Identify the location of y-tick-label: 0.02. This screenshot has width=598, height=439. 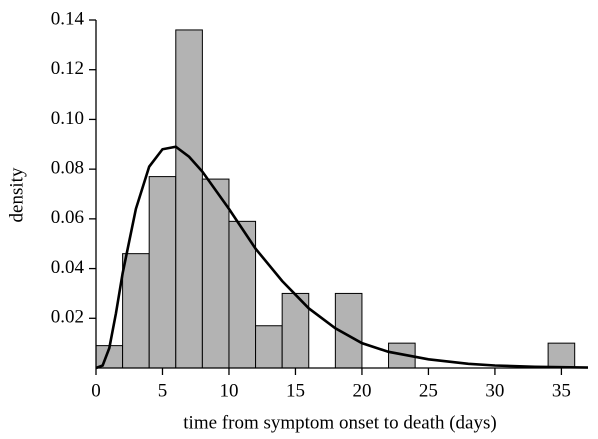
(67, 317).